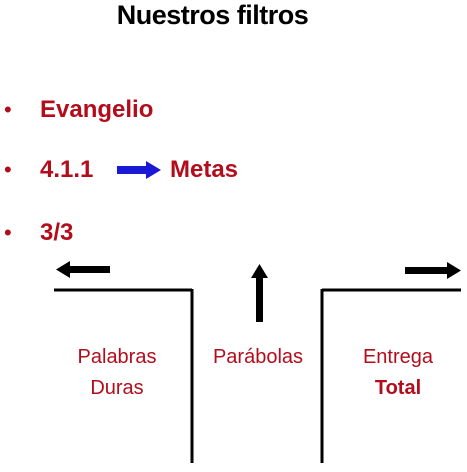  Describe the element at coordinates (57, 232) in the screenshot. I see `bullet-text: 3/3` at that location.